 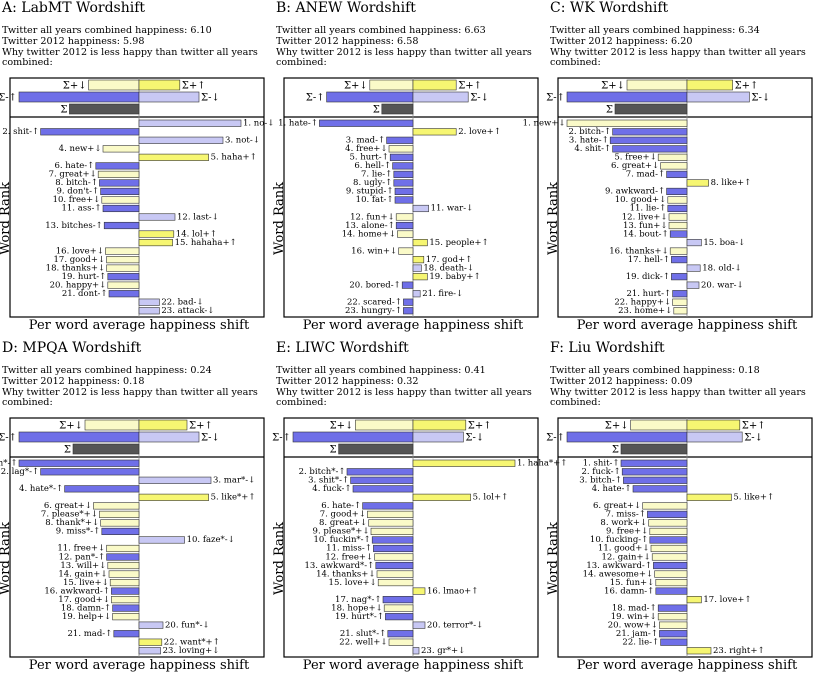 What do you see at coordinates (642, 302) in the screenshot?
I see `word-label: 22. happy+↓` at bounding box center [642, 302].